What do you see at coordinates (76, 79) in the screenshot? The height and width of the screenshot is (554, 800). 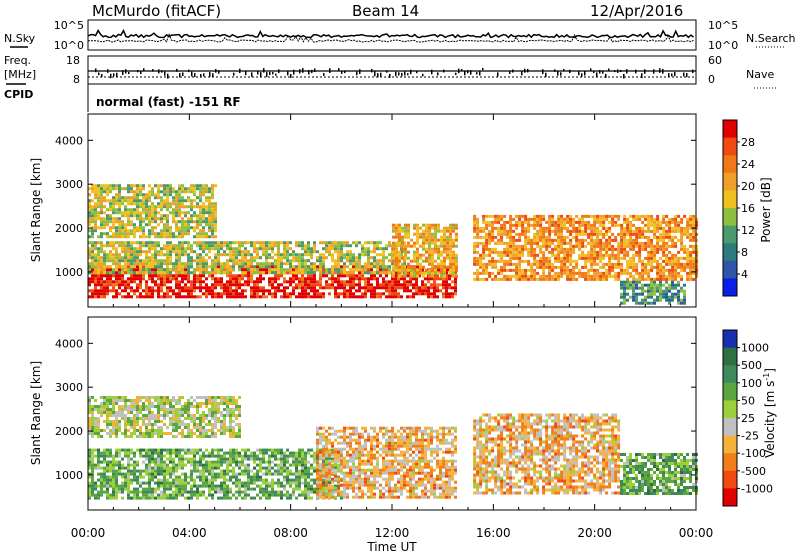 I see `freq-tick-bottom: 8` at bounding box center [76, 79].